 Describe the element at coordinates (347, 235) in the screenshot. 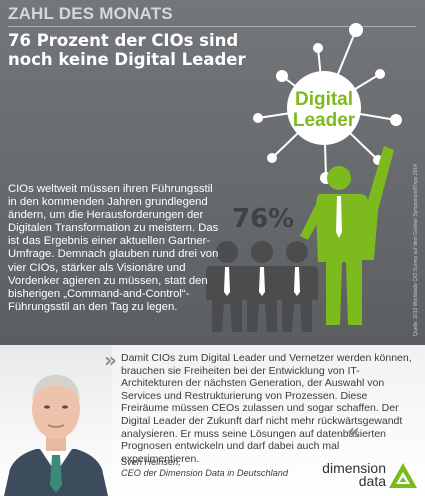

I see `leader-figure-icon` at that location.